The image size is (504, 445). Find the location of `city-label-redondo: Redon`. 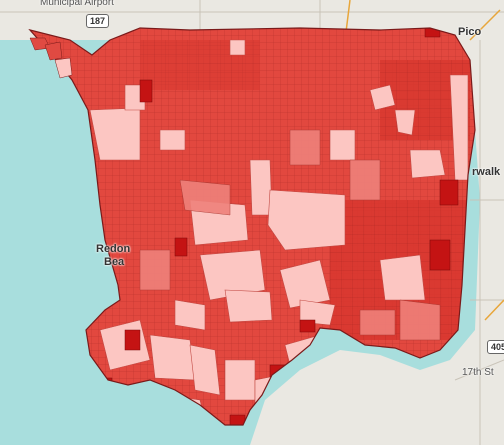

city-label-redondo: Redon is located at coordinates (113, 249).